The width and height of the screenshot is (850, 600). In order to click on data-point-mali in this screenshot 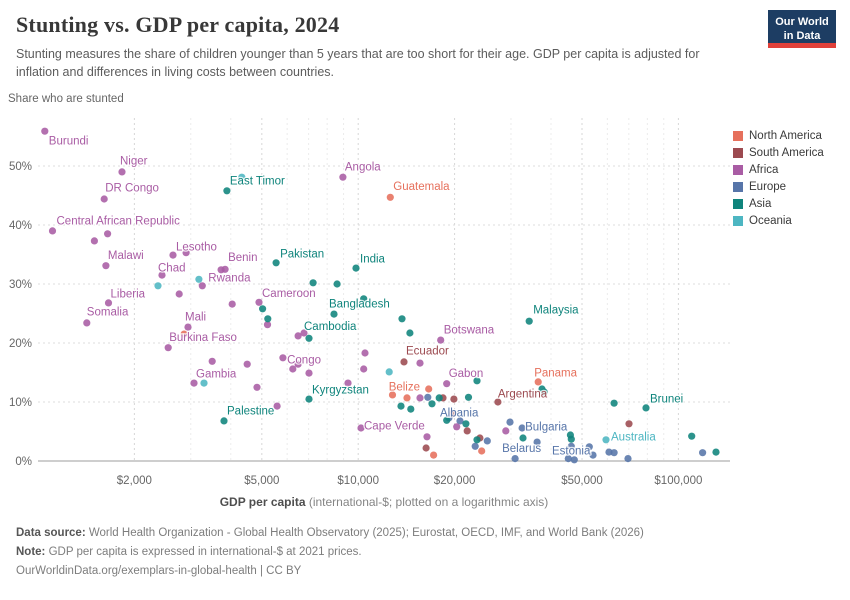, I will do `click(188, 327)`.